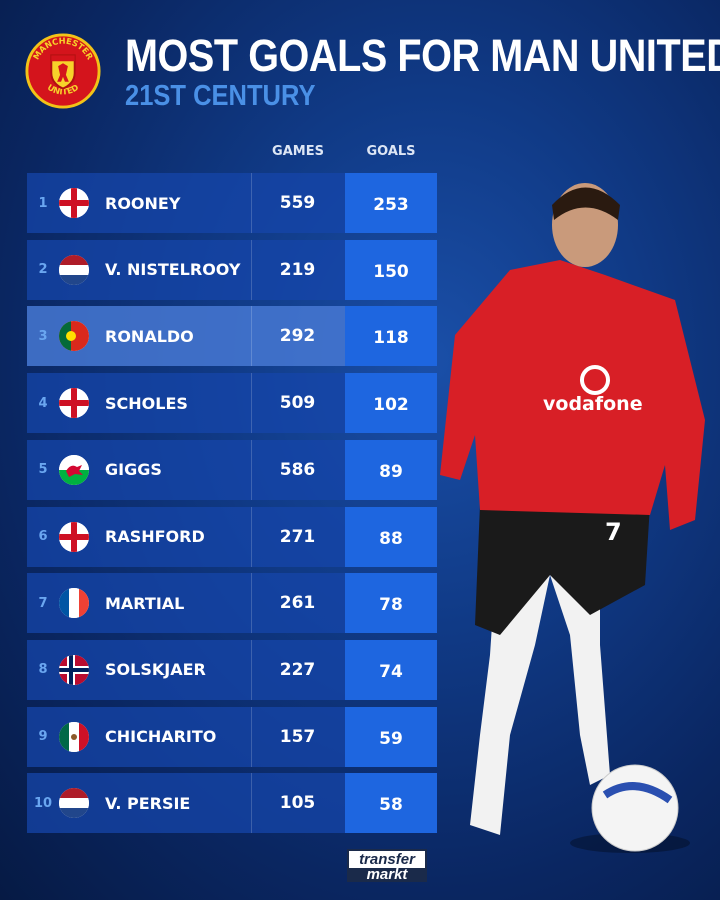 The height and width of the screenshot is (900, 720). I want to click on goals-value: 58, so click(391, 803).